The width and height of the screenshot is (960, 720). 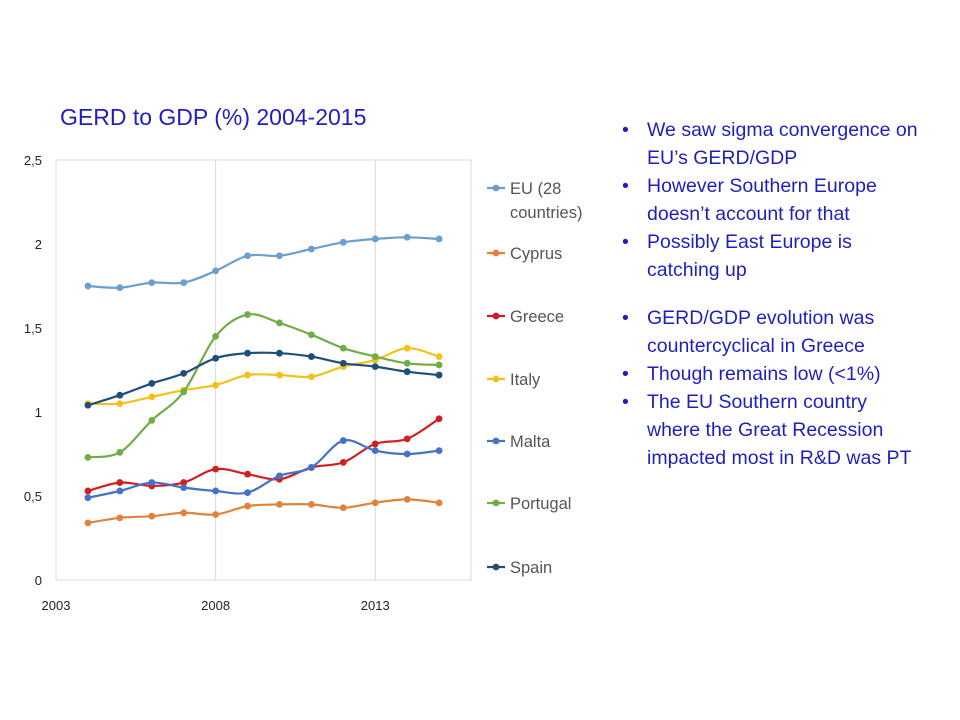 I want to click on bullet-text: EU’s GERD/GDP, so click(x=722, y=158).